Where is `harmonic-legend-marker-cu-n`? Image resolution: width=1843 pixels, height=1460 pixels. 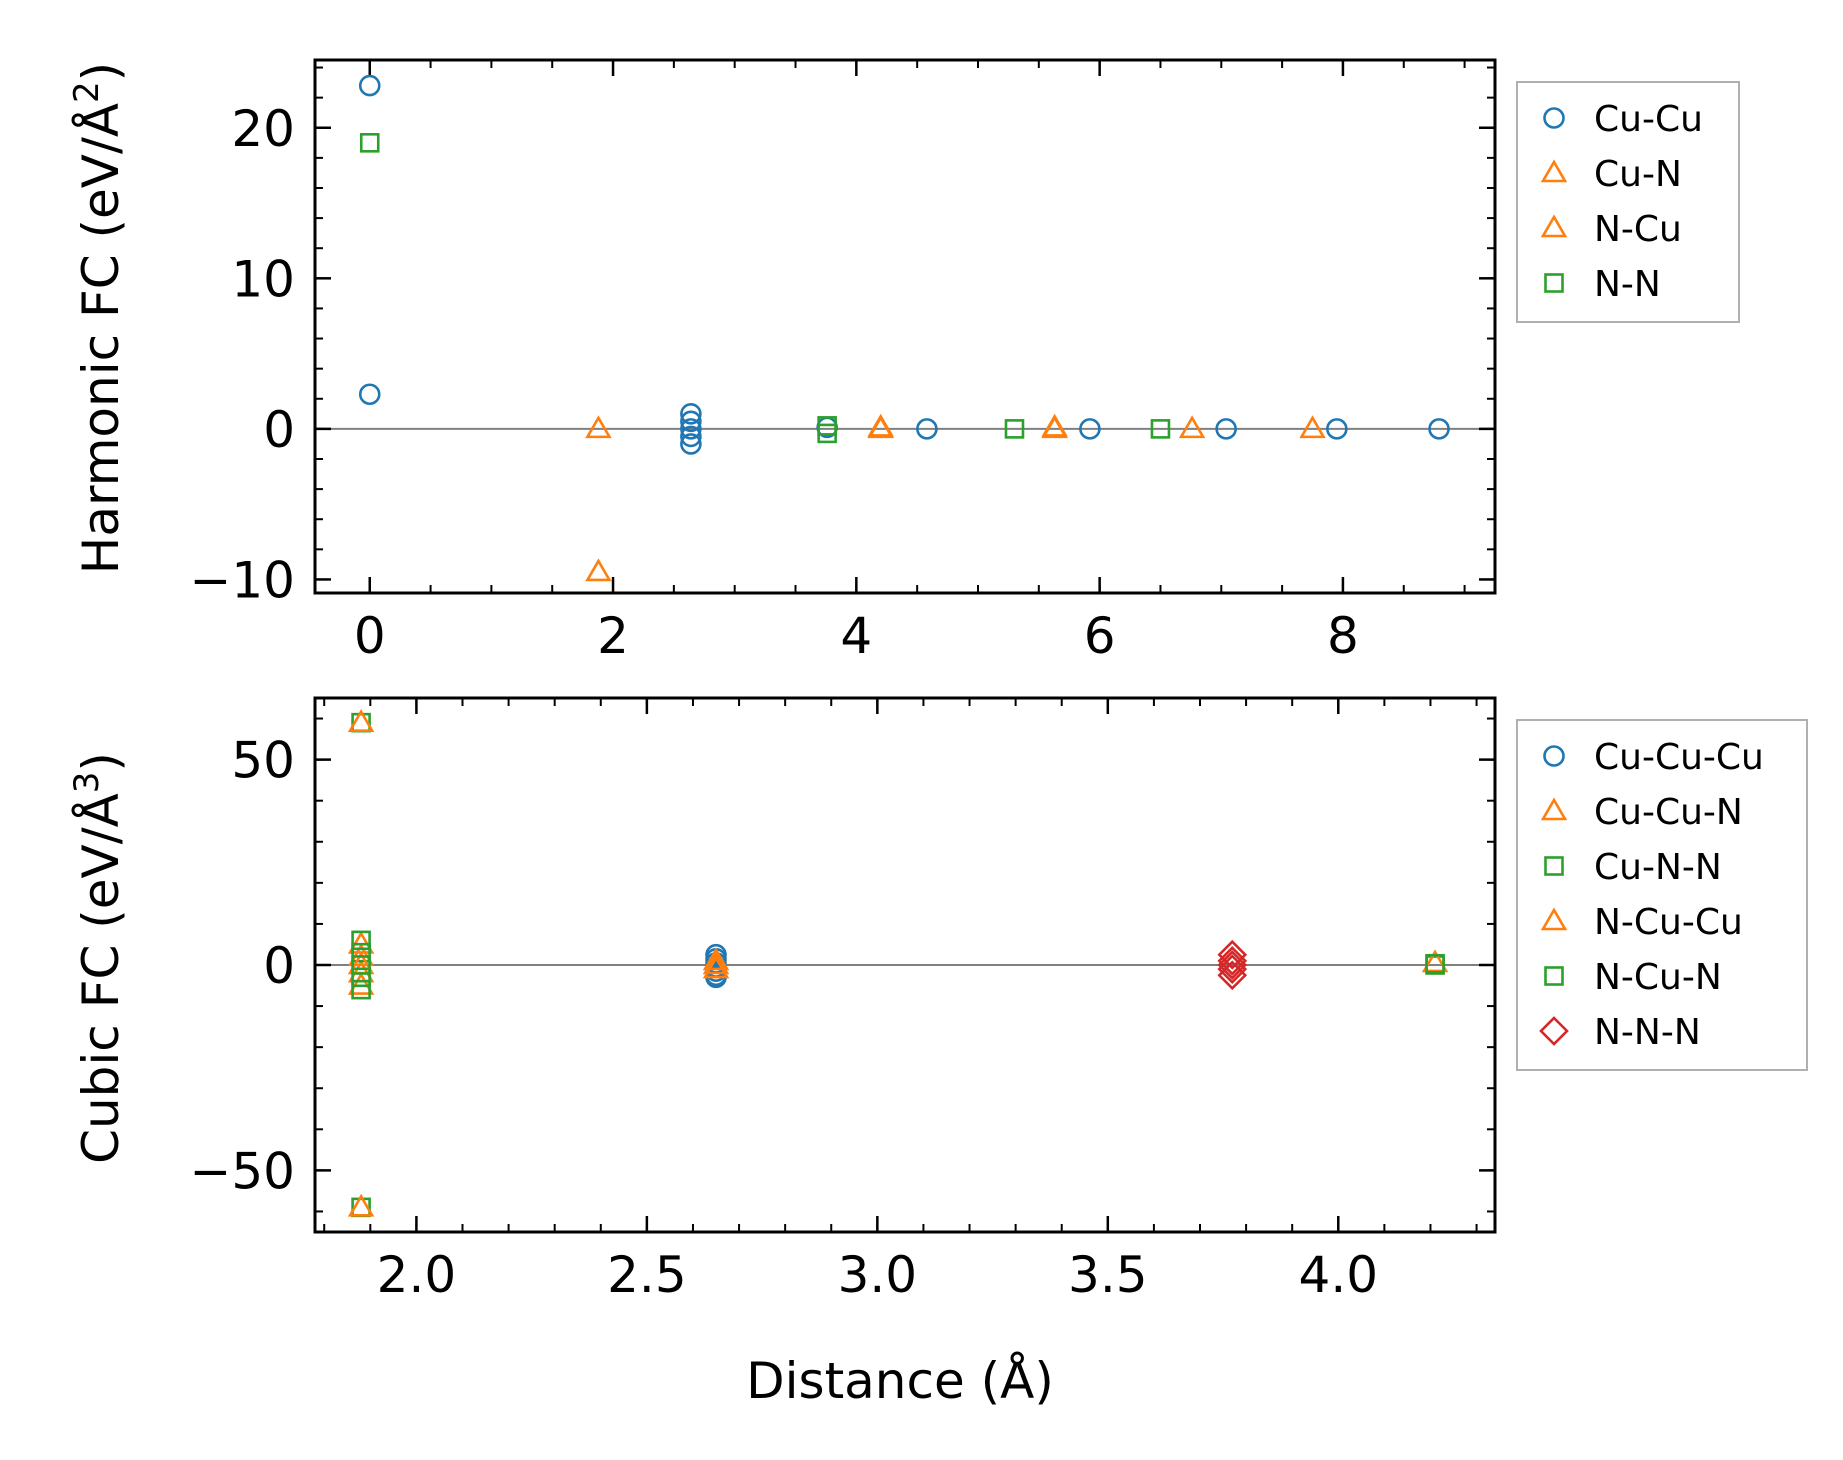
harmonic-legend-marker-cu-n is located at coordinates (1554, 171).